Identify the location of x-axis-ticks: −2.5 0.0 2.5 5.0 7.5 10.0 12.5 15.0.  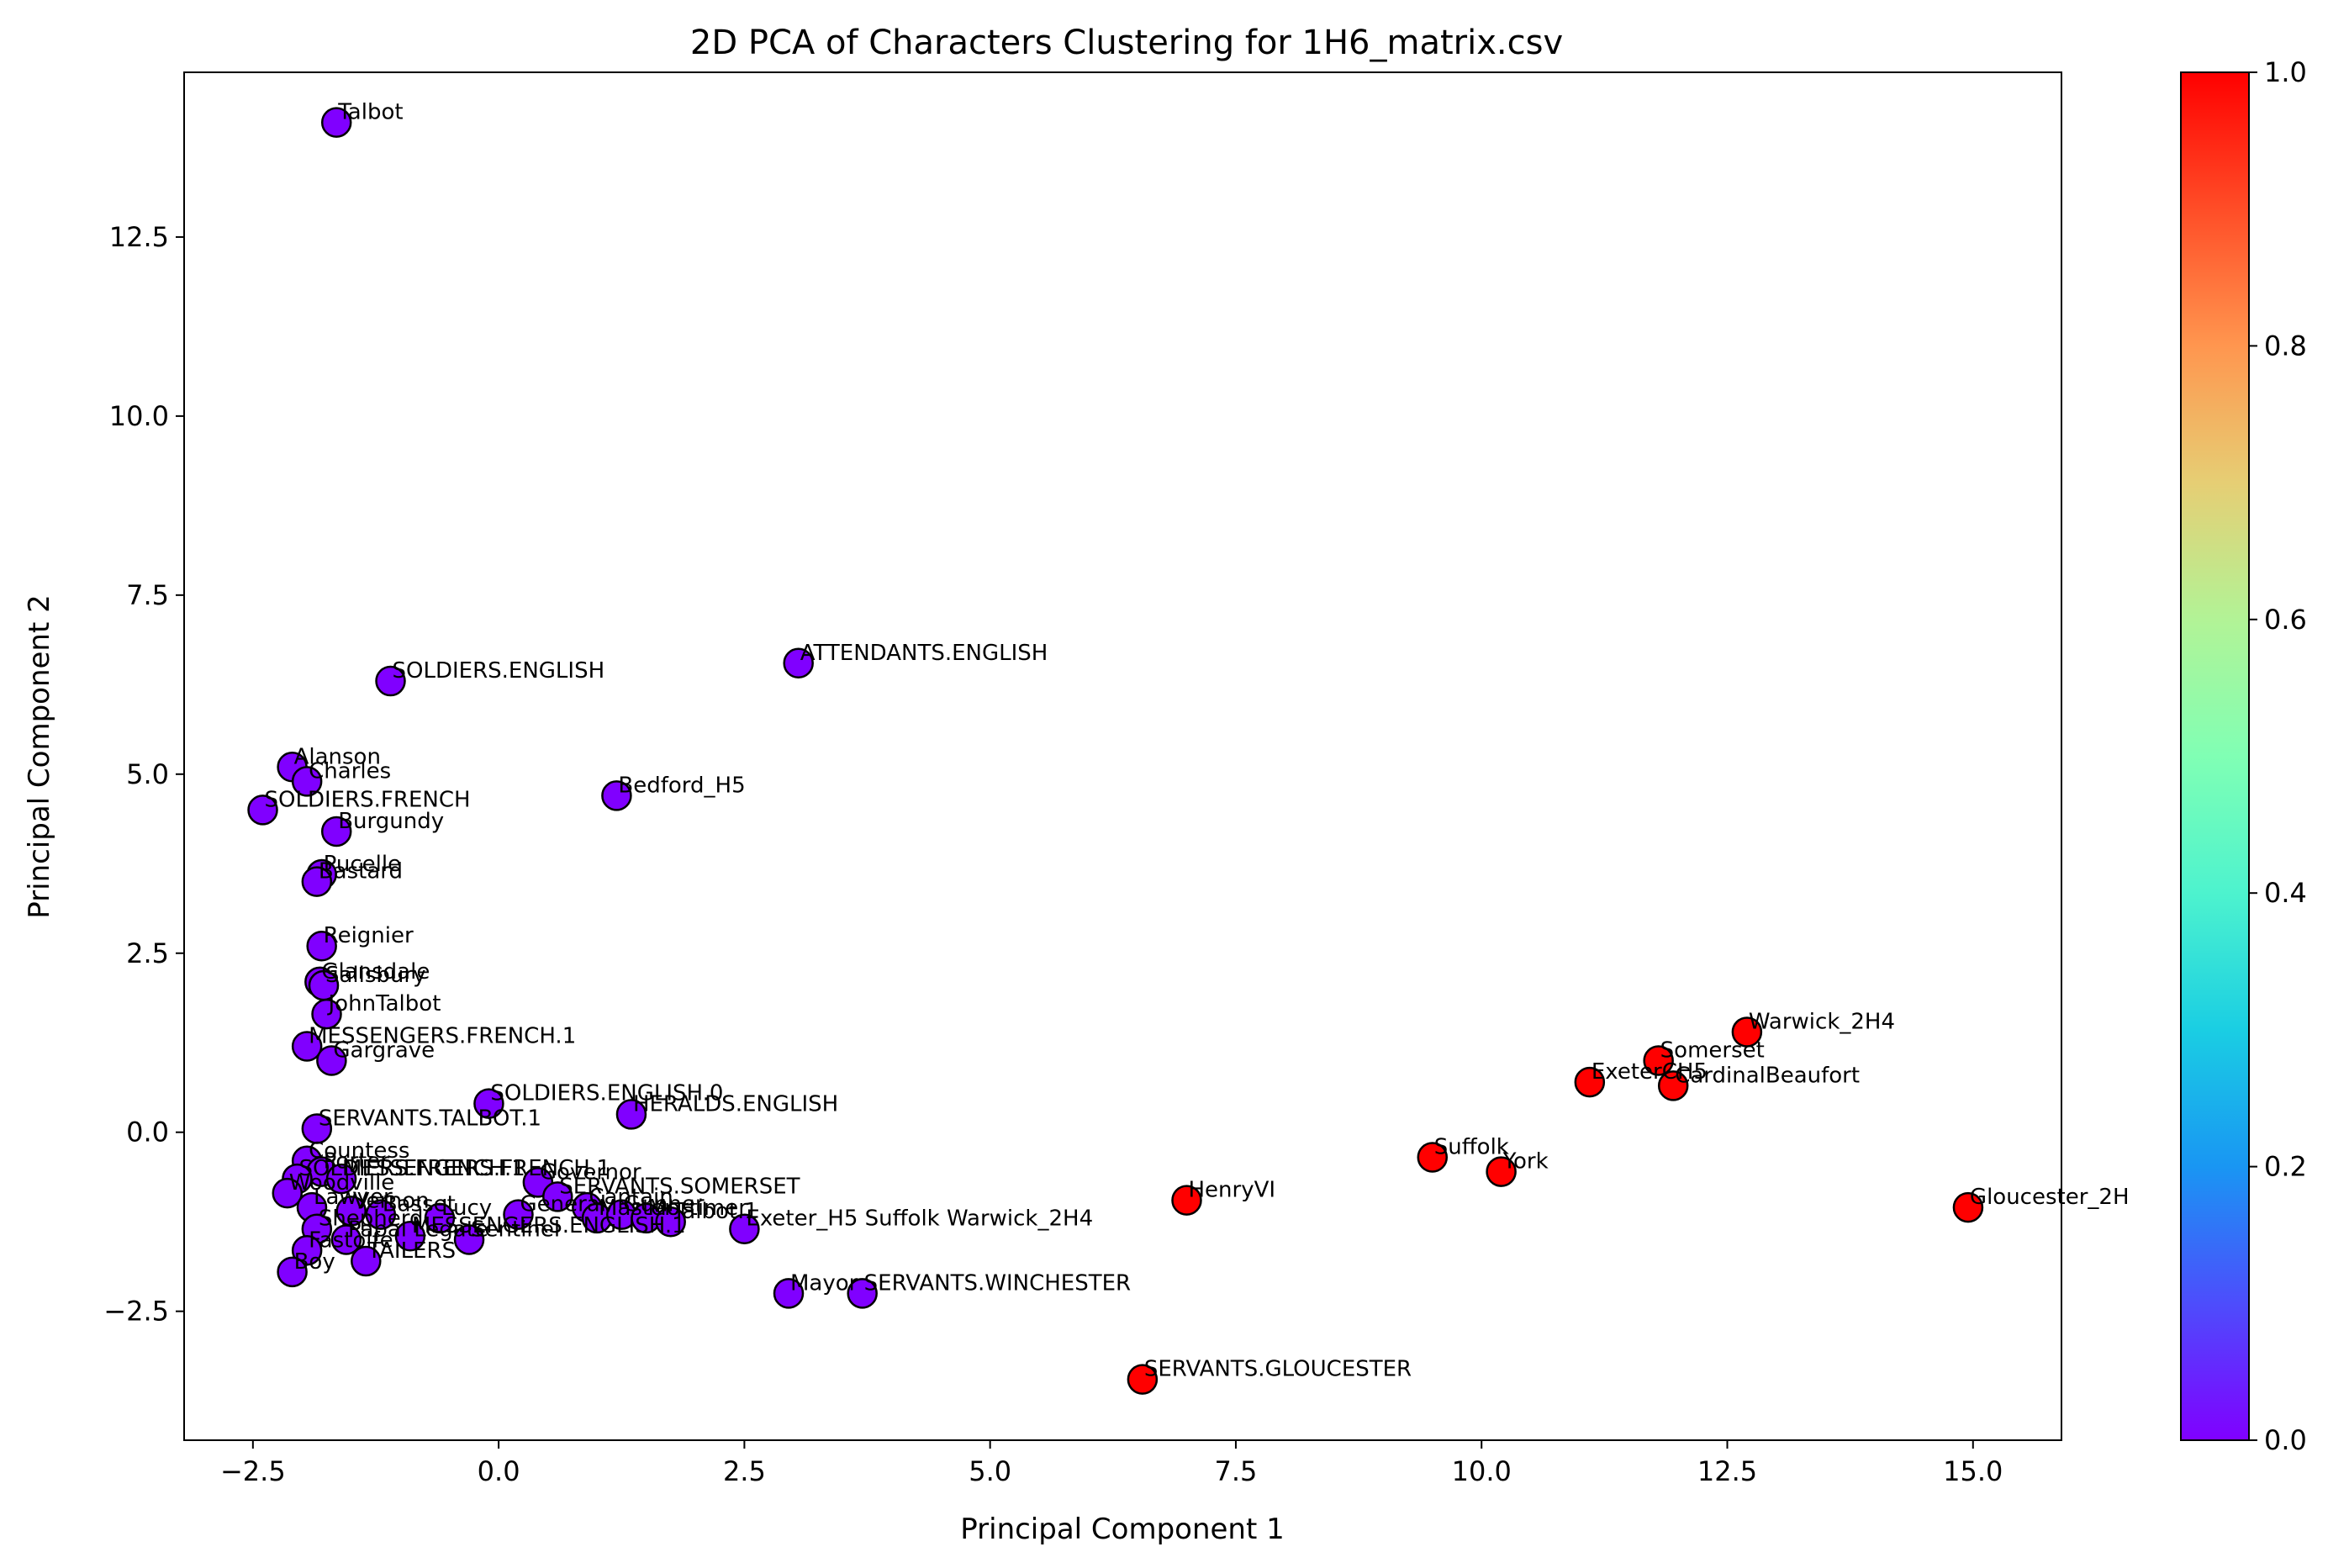
(1111, 1463).